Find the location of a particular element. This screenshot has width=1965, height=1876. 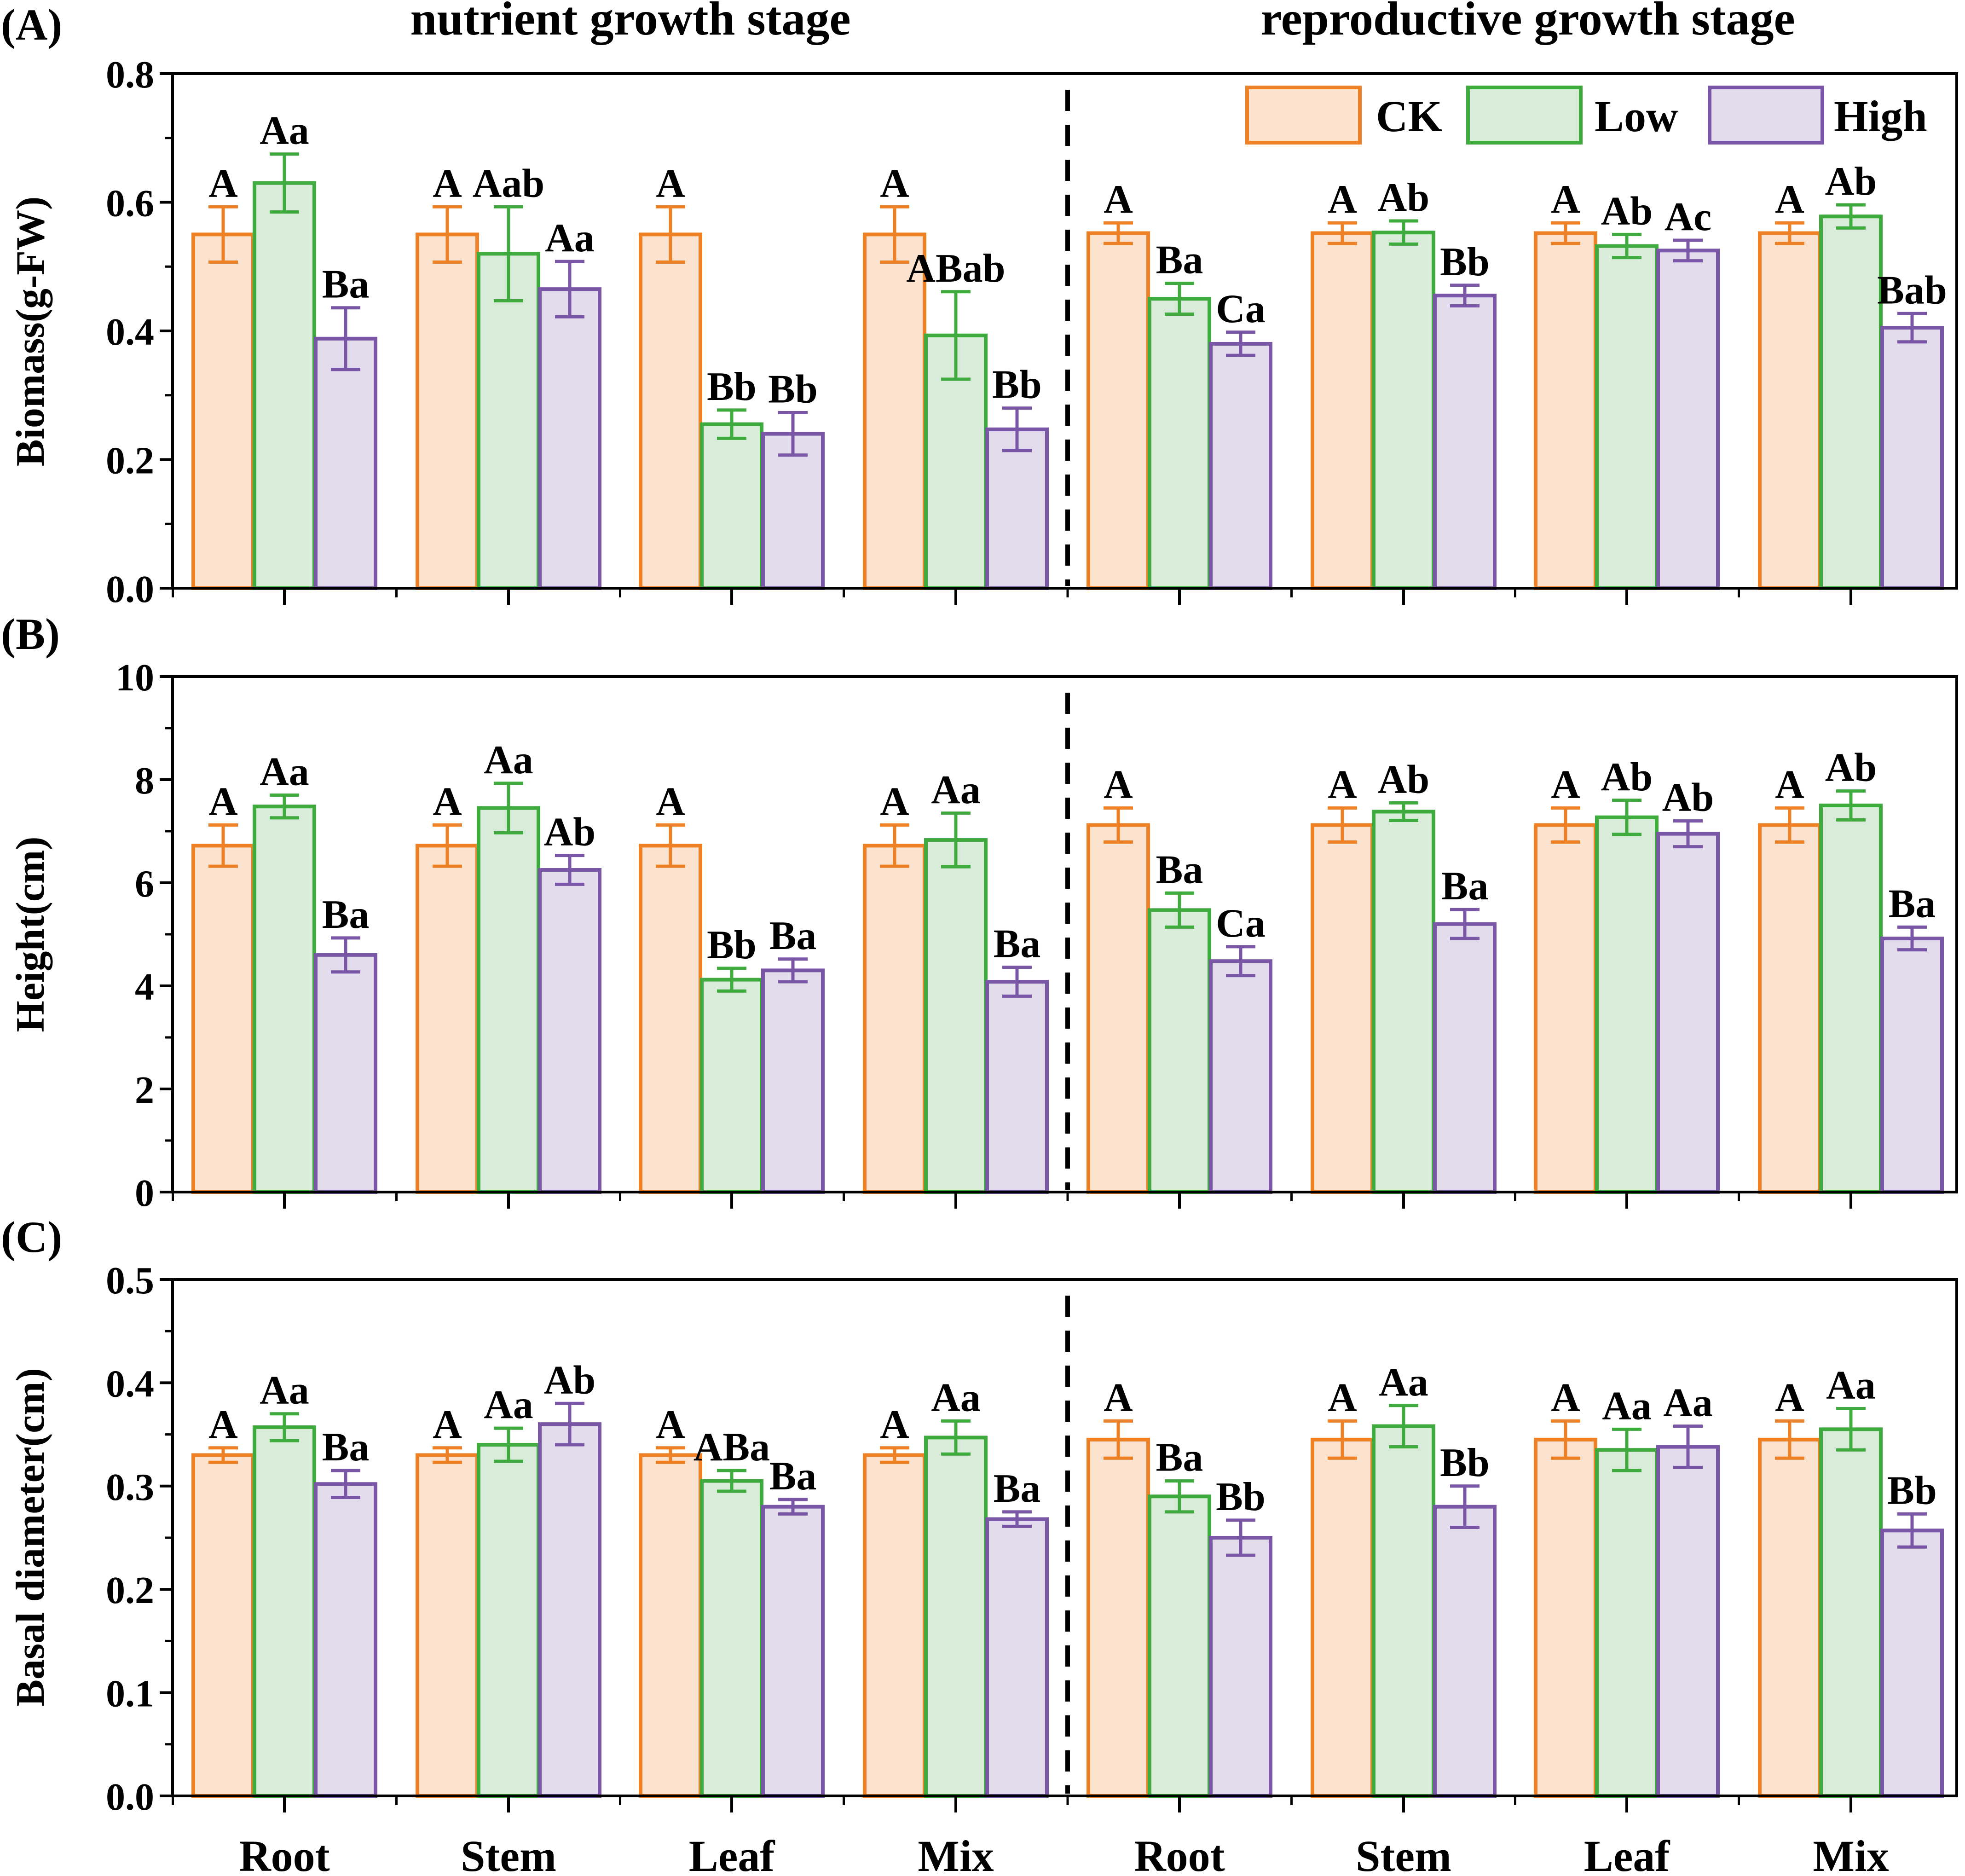

y-tick-label: 10 is located at coordinates (135, 677).